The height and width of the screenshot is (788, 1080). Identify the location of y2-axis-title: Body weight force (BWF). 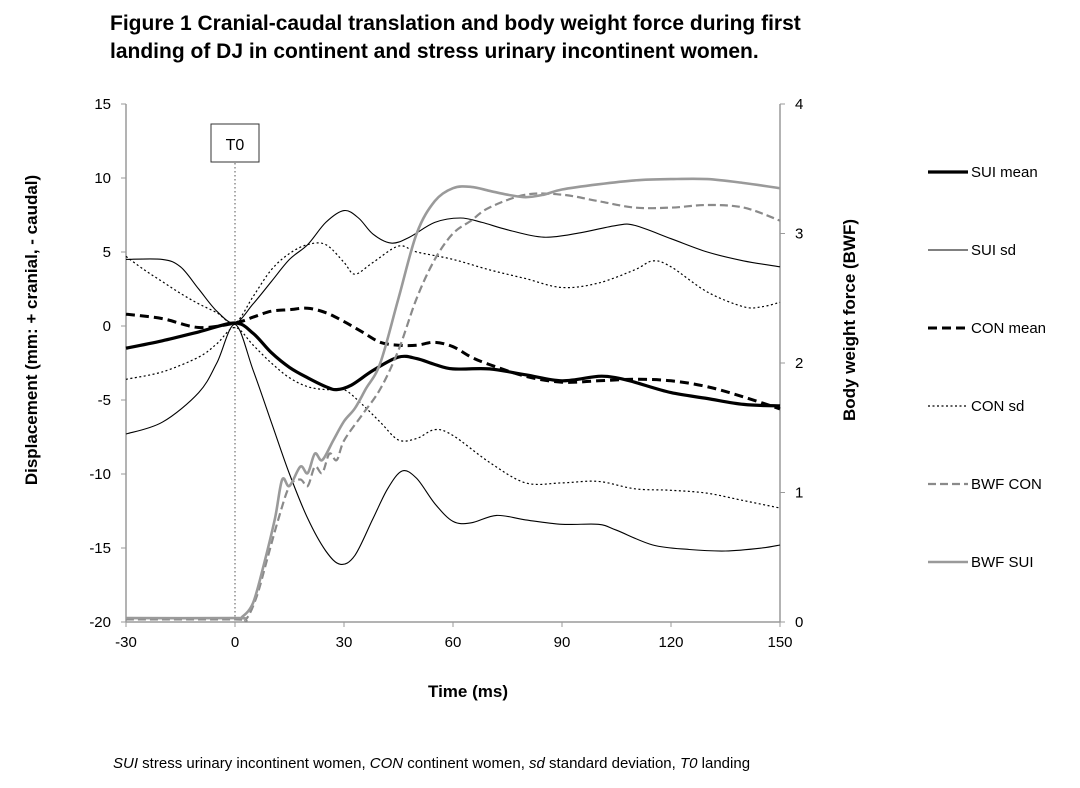
(849, 320).